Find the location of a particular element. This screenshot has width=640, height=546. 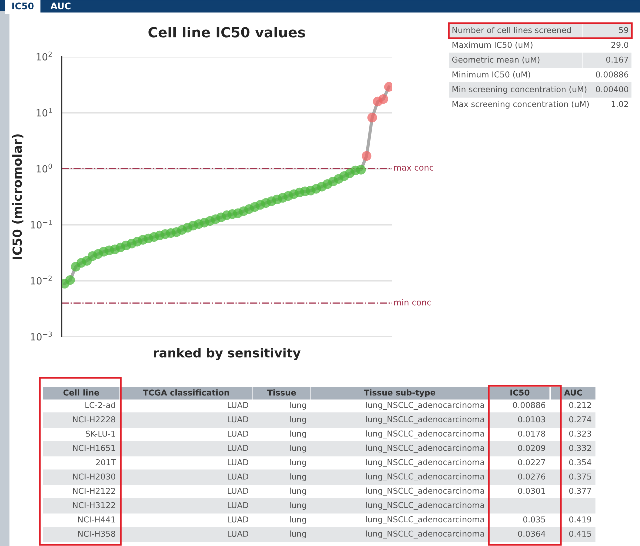

text: NCI-H2122 is located at coordinates (94, 491).